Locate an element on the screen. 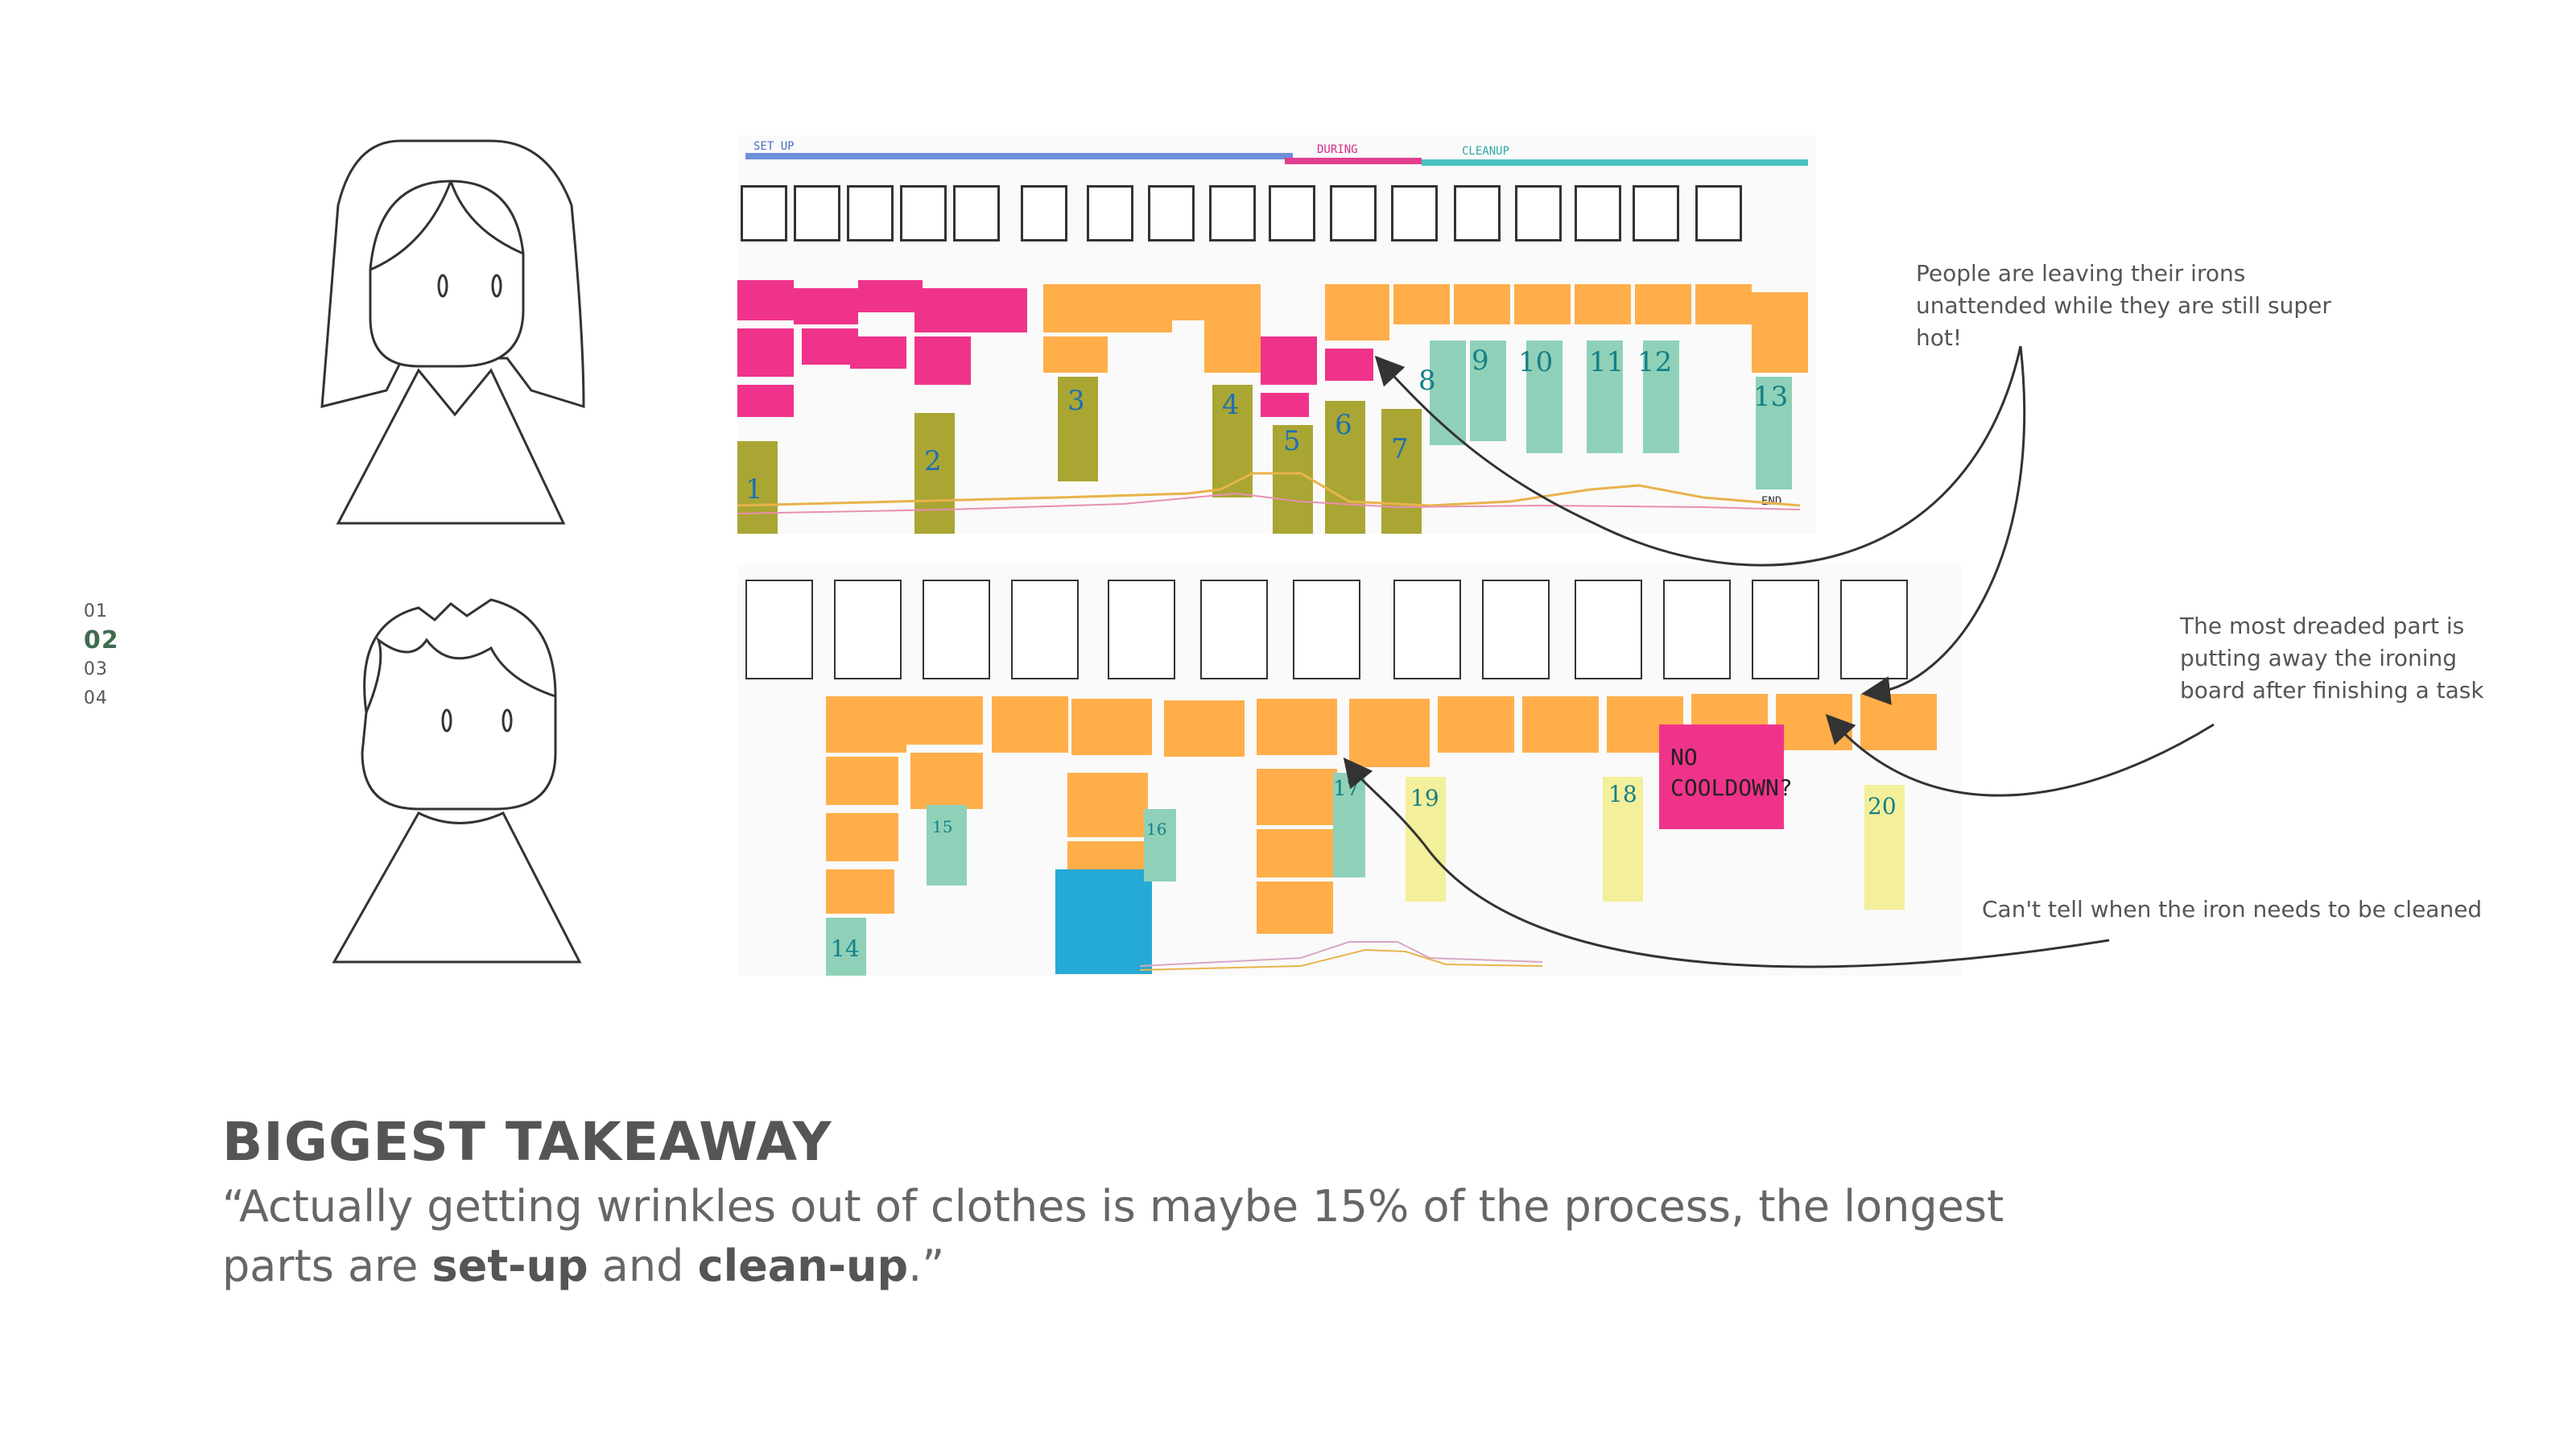  step-number: 16 is located at coordinates (1156, 829).